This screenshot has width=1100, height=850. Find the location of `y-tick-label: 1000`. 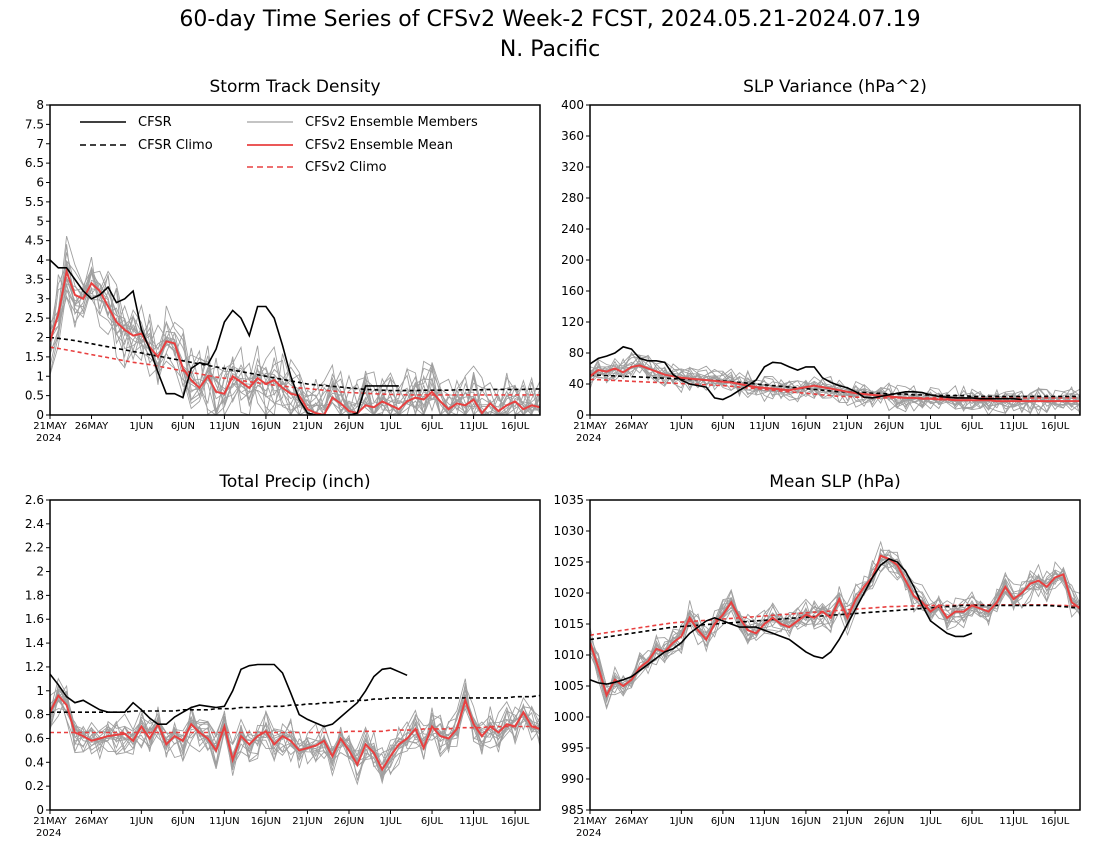

y-tick-label: 1000 is located at coordinates (568, 717).